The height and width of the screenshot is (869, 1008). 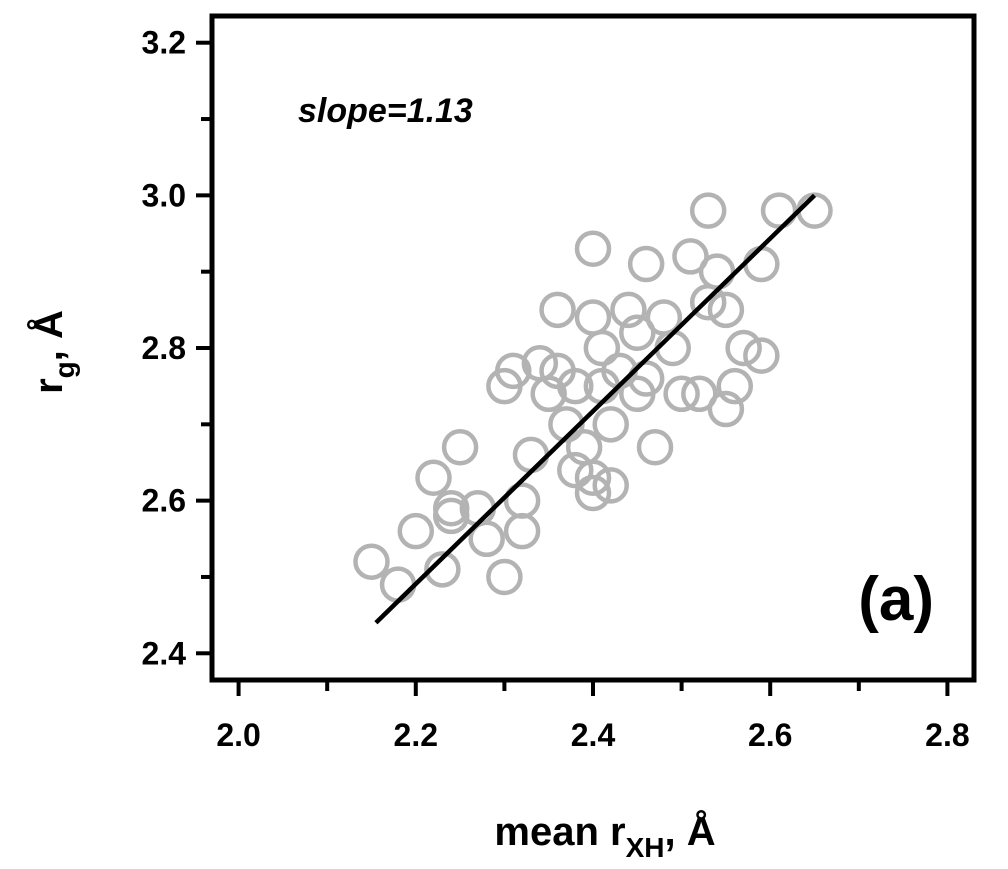 I want to click on y-axis: 2.4 2.6 2.8 3.0 3.2, so click(x=177, y=348).